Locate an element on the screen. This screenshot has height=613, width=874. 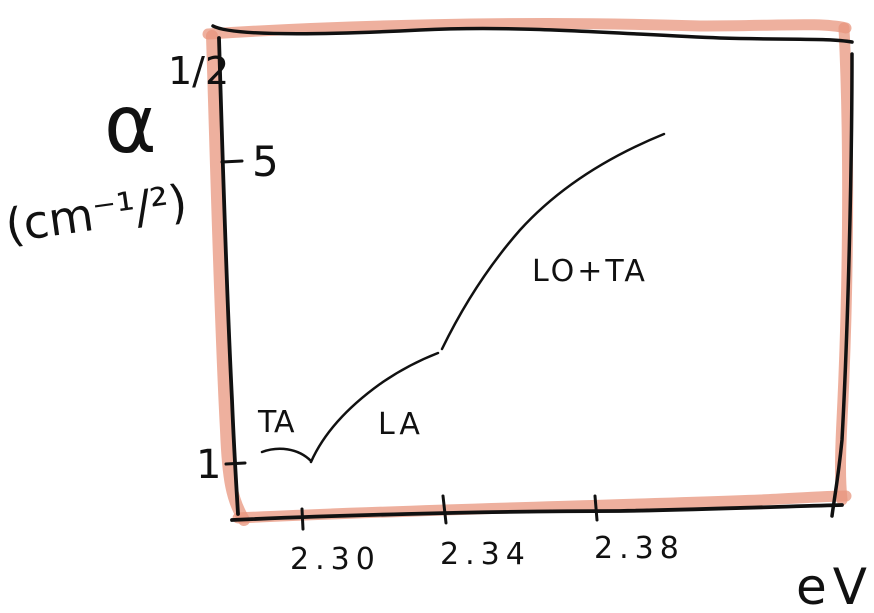
y-axis is located at coordinates (228, 276).